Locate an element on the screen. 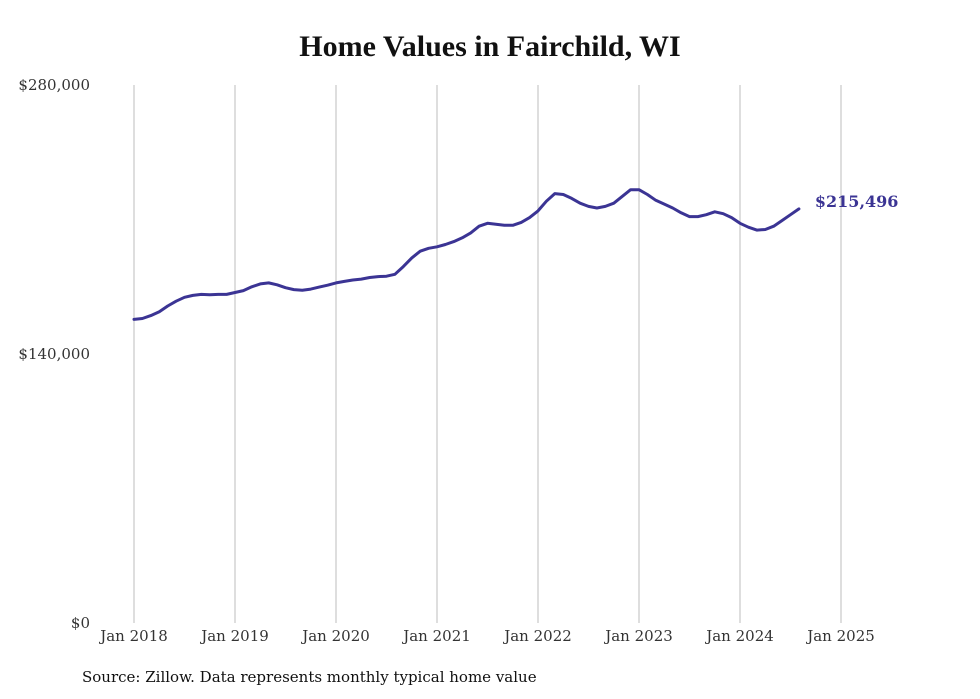 This screenshot has height=699, width=980. y-tick-label: $0 is located at coordinates (80, 623).